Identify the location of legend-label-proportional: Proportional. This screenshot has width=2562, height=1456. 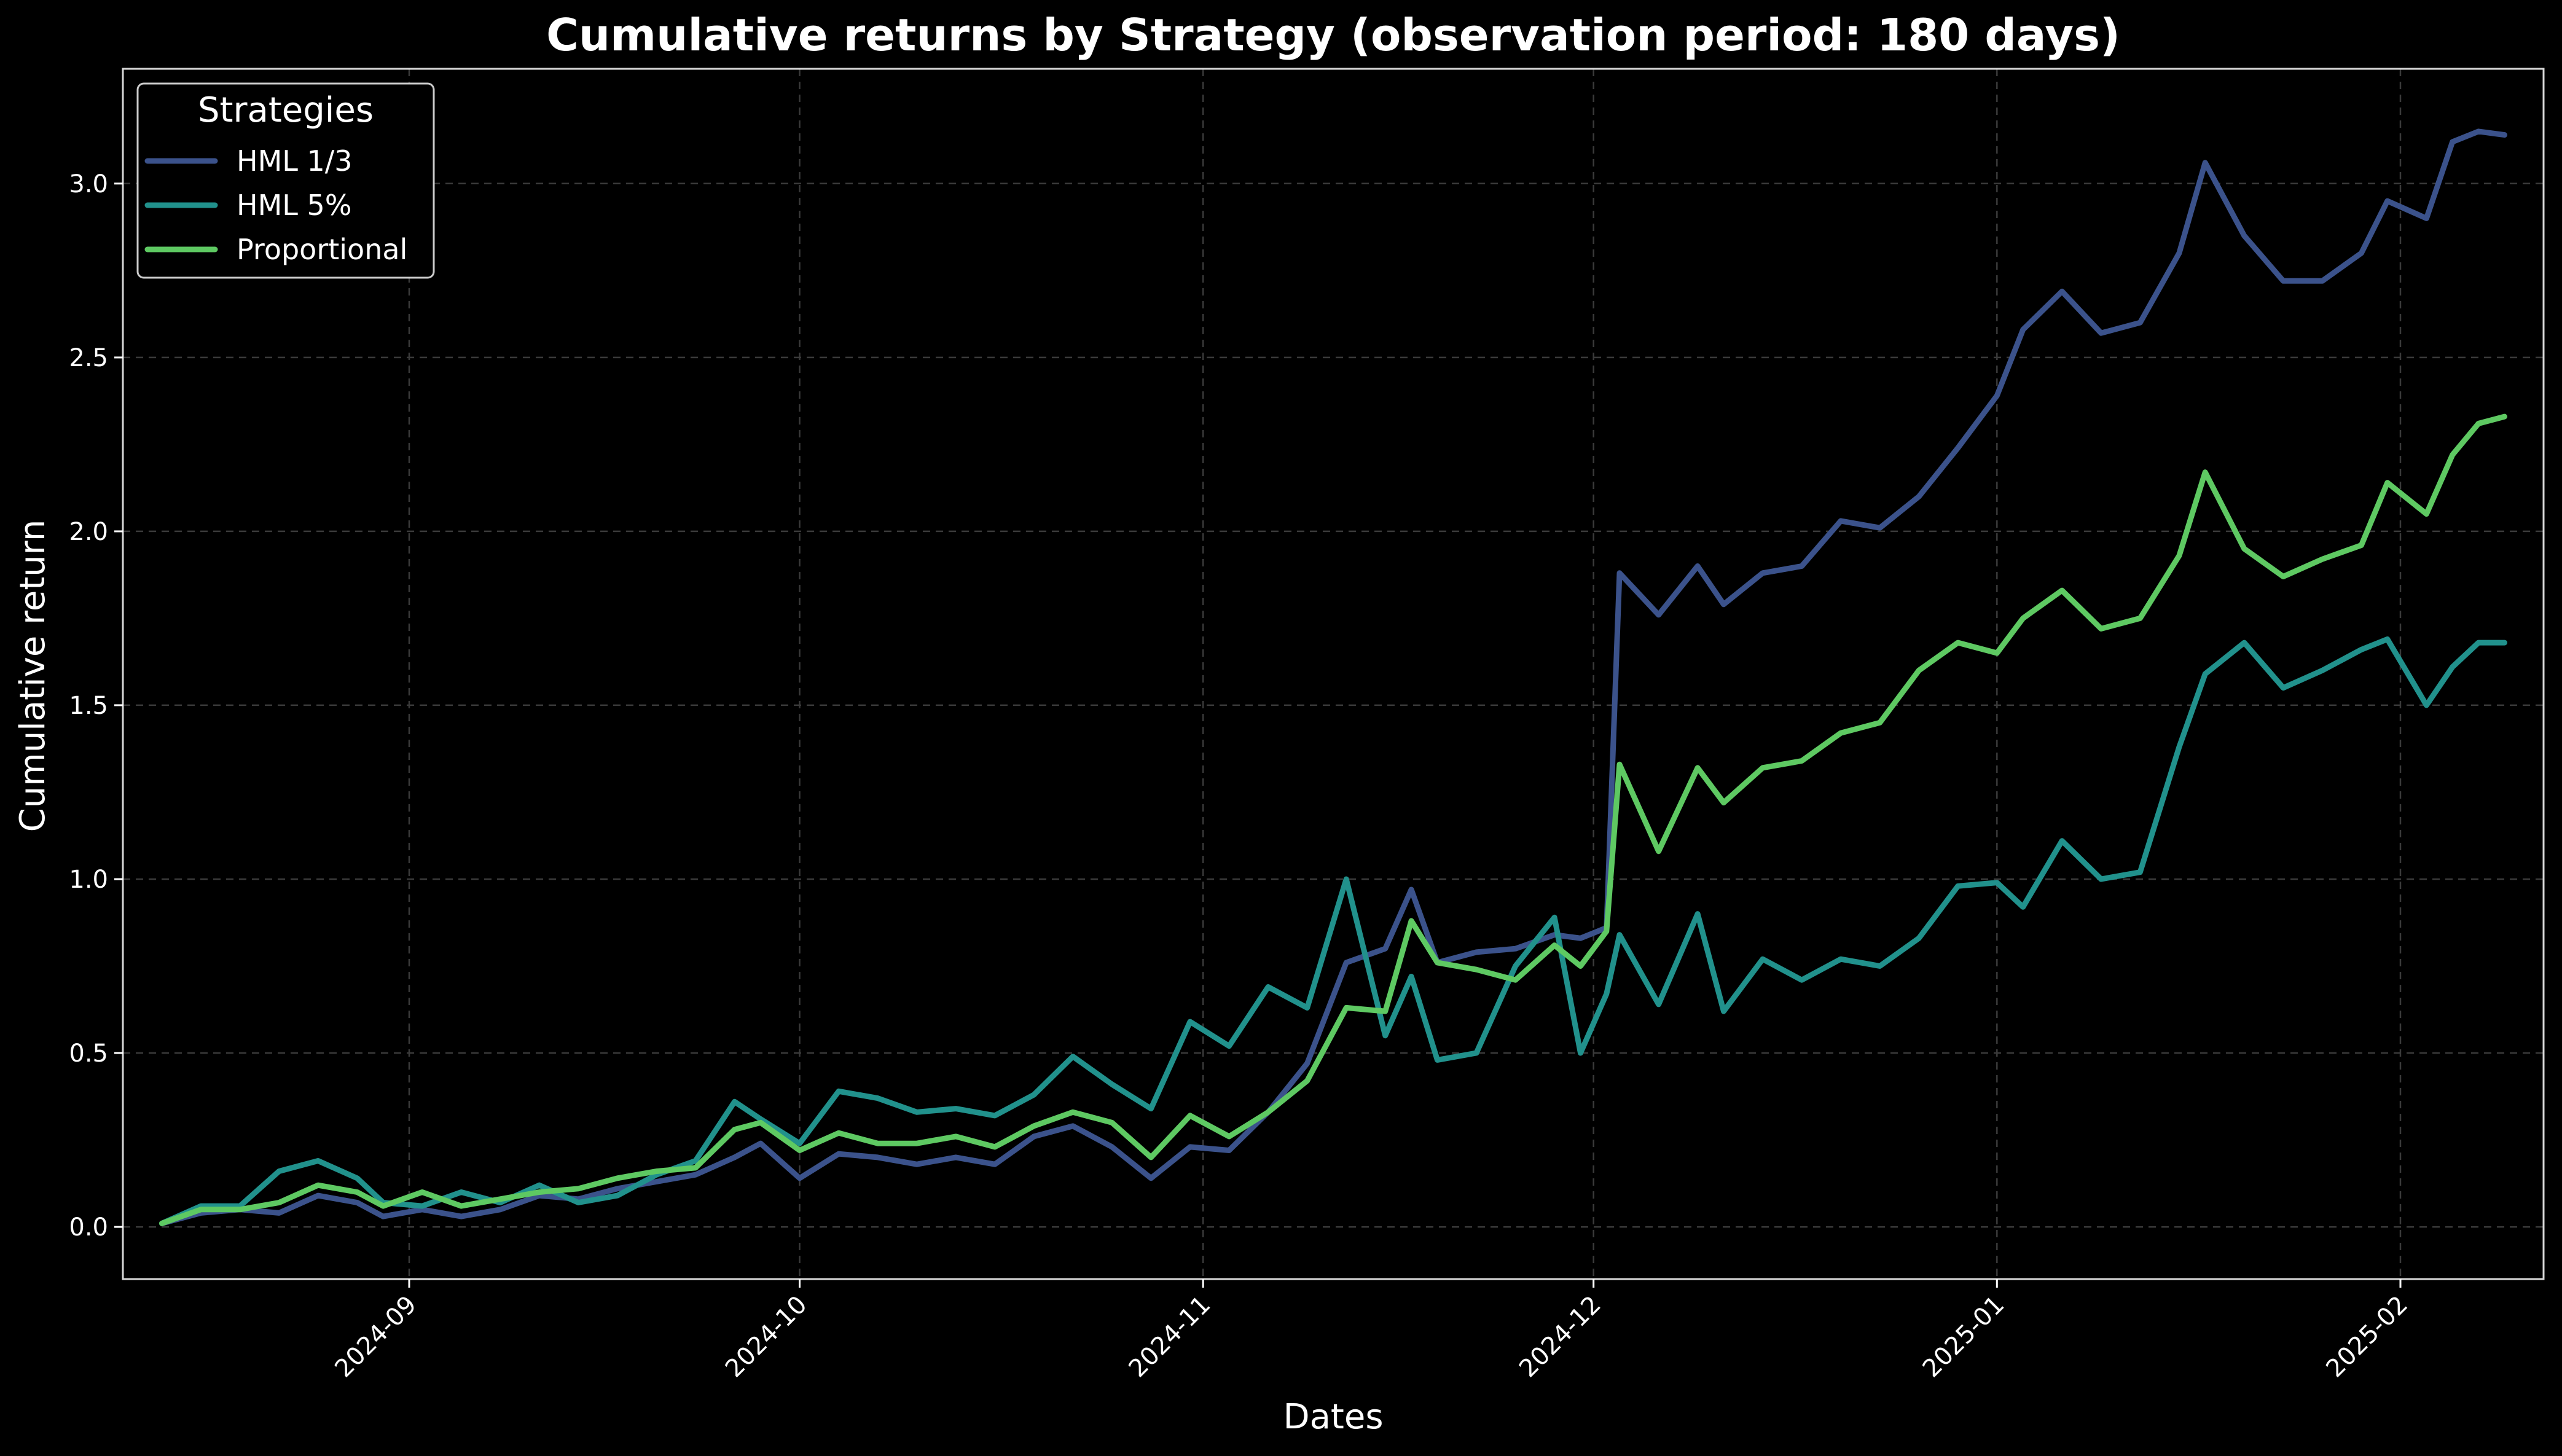
(322, 249).